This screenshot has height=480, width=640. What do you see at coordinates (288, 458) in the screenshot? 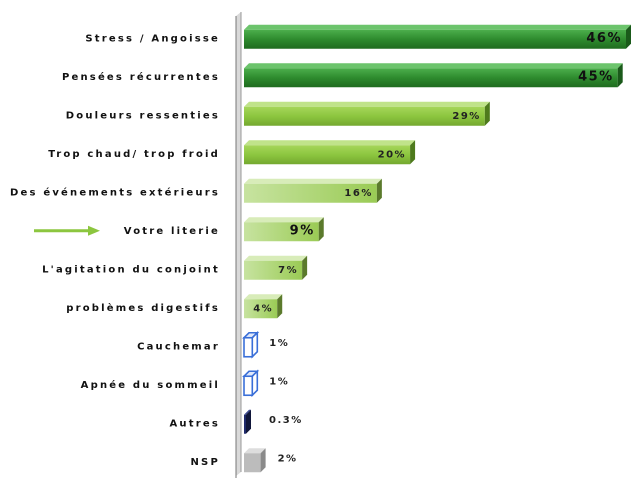
I see `value-label: 2%` at bounding box center [288, 458].